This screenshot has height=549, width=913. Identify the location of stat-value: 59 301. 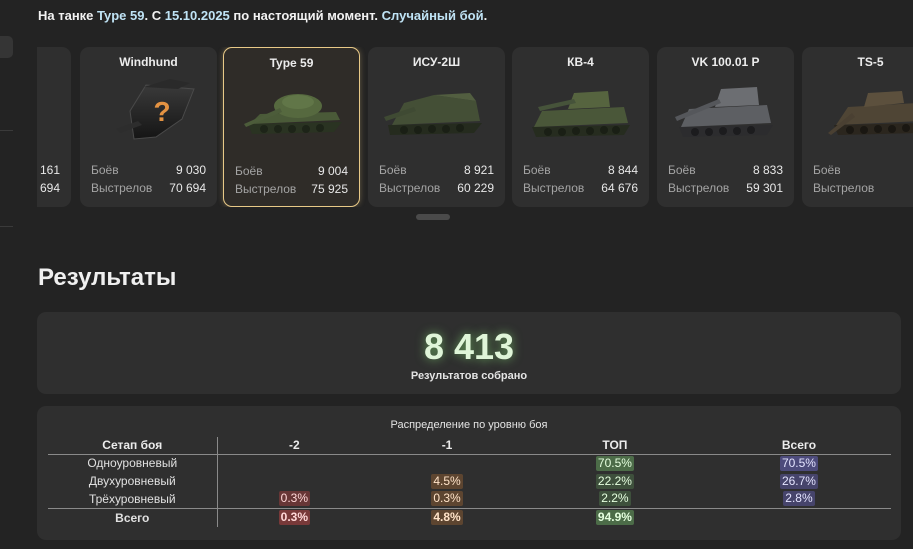
(764, 188).